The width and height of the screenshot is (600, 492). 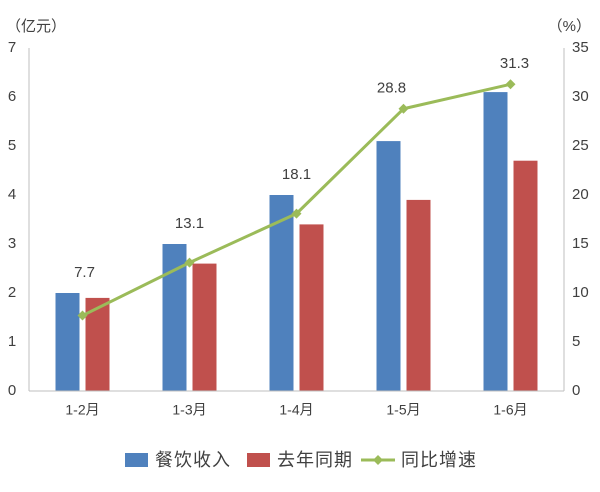 I want to click on legend: 餐饮收入 去年同期 同比增速, so click(x=301, y=460).